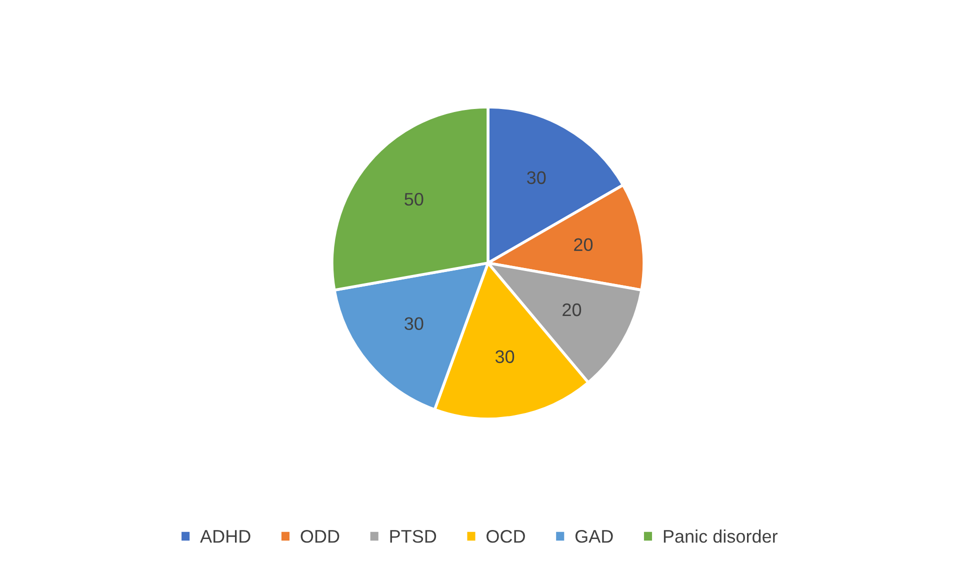 The image size is (958, 580). Describe the element at coordinates (594, 536) in the screenshot. I see `legend-label: GAD` at that location.